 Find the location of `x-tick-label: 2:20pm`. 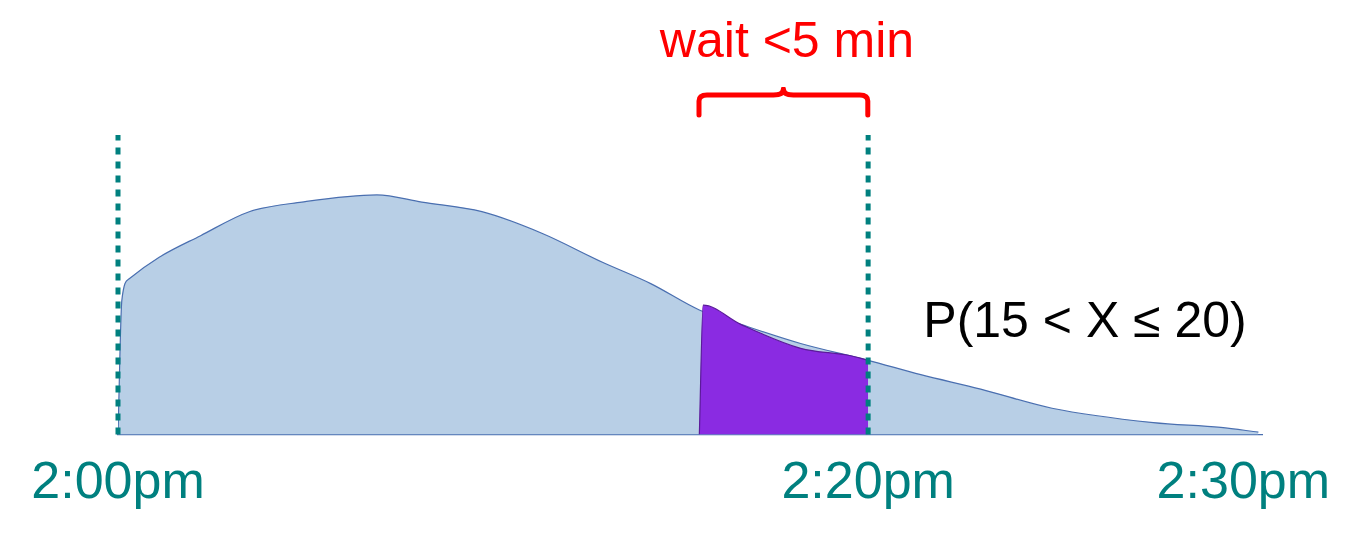

x-tick-label: 2:20pm is located at coordinates (868, 480).